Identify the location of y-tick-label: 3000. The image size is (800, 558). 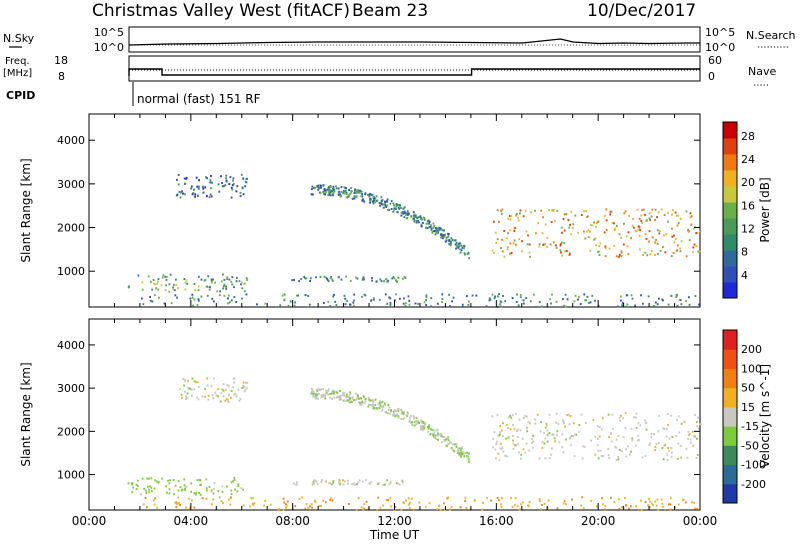
(71, 388).